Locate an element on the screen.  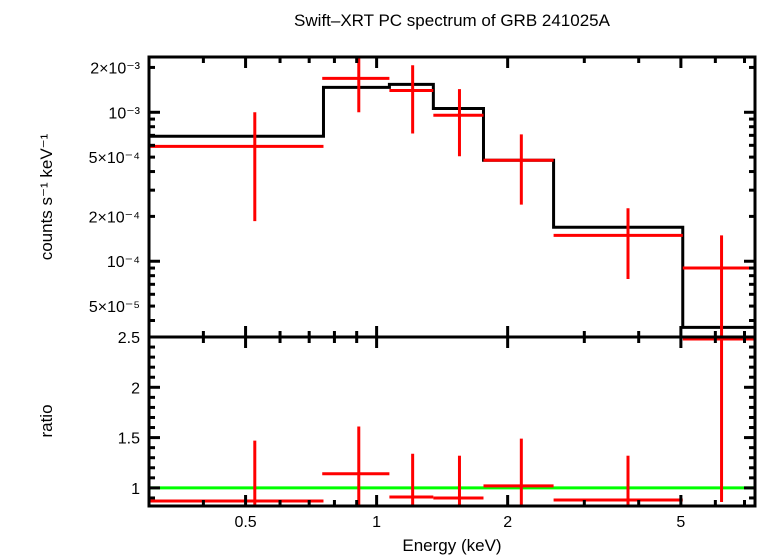
y-tick-label-spectrum: 5×10⁻⁴ is located at coordinates (114, 158).